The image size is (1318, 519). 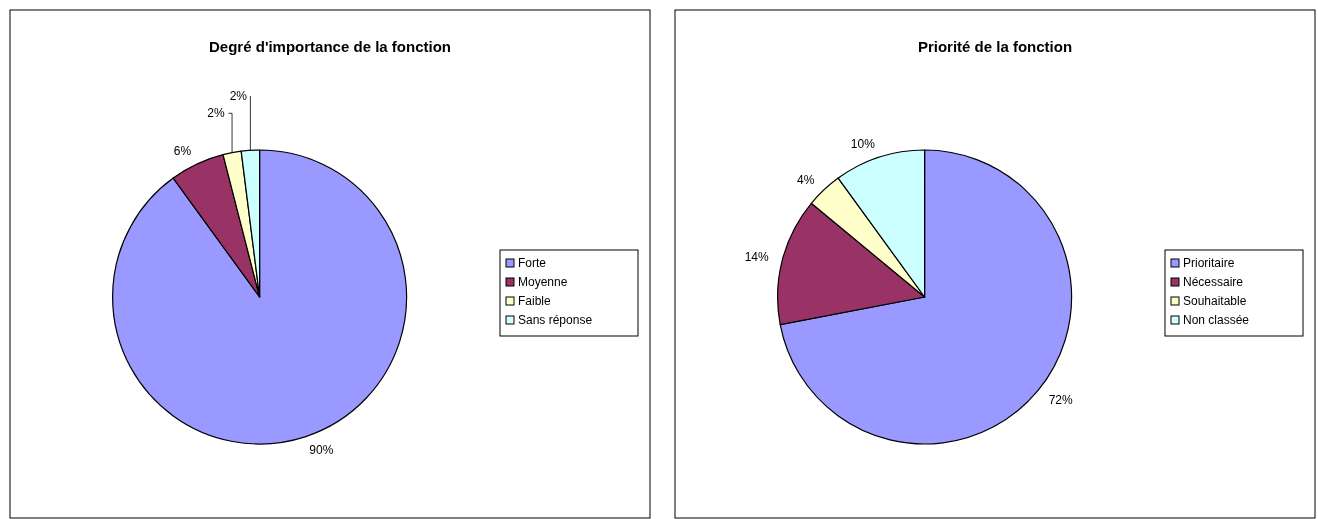 What do you see at coordinates (535, 301) in the screenshot?
I see `legend-label: Faible` at bounding box center [535, 301].